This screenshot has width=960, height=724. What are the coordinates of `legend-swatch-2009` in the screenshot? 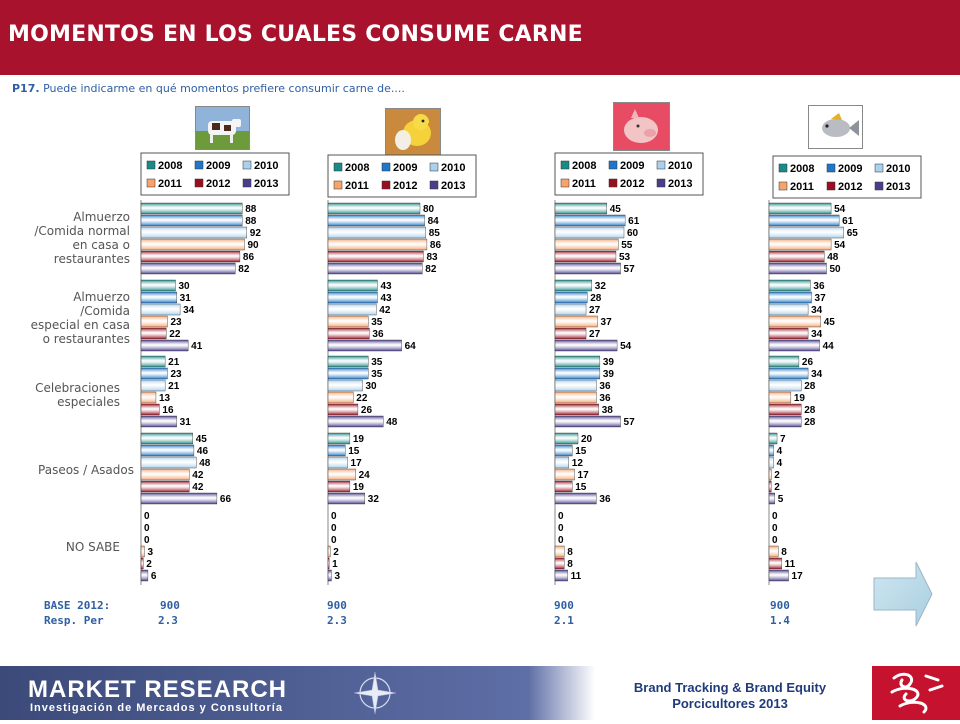 It's located at (386, 167).